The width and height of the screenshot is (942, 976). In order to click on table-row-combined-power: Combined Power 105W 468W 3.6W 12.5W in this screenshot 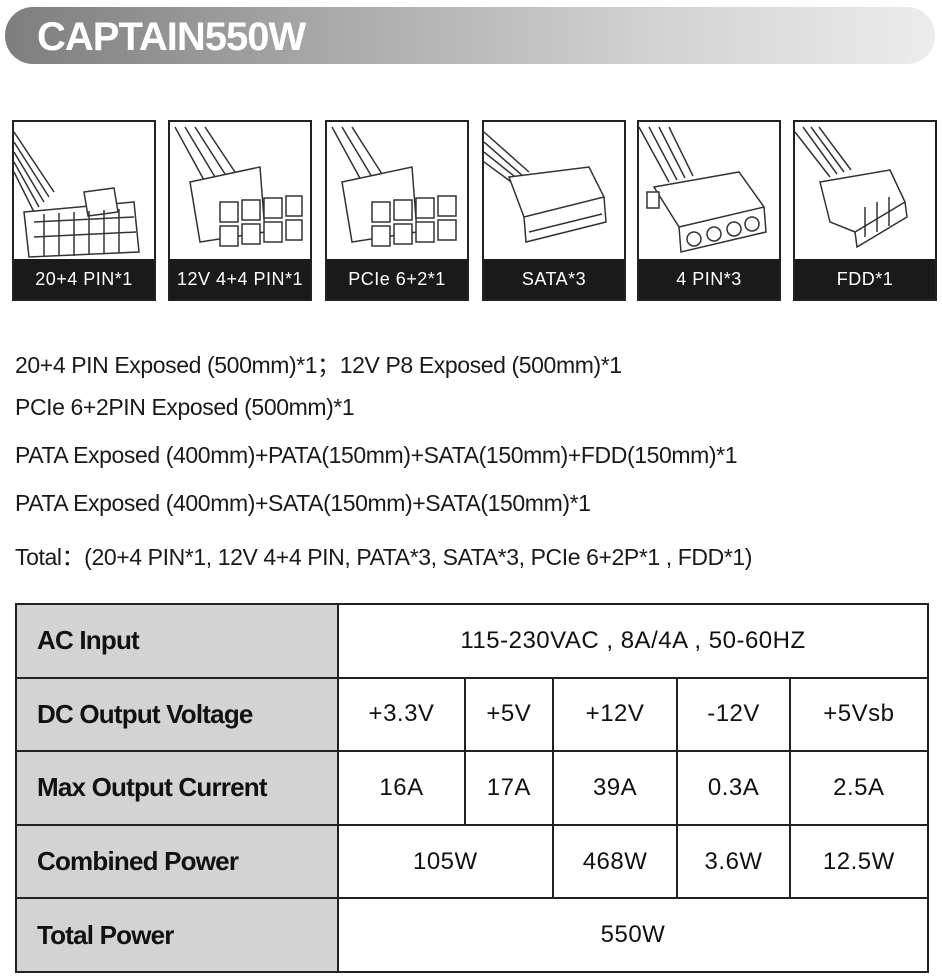, I will do `click(472, 861)`.